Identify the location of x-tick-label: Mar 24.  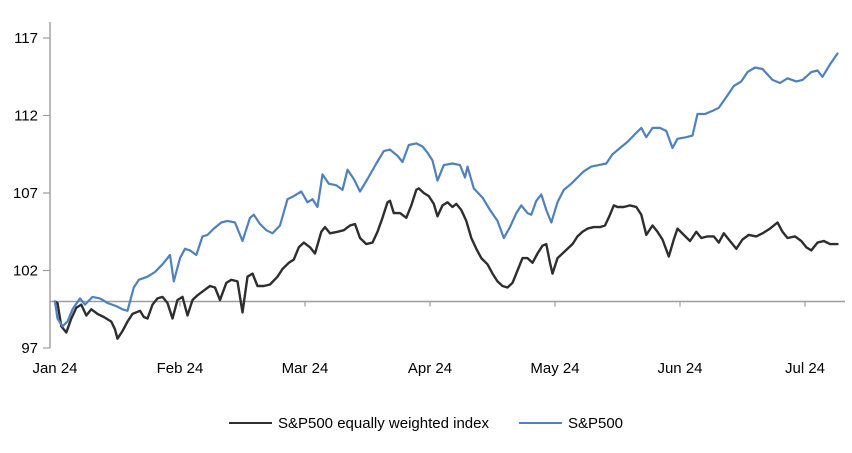
(305, 368).